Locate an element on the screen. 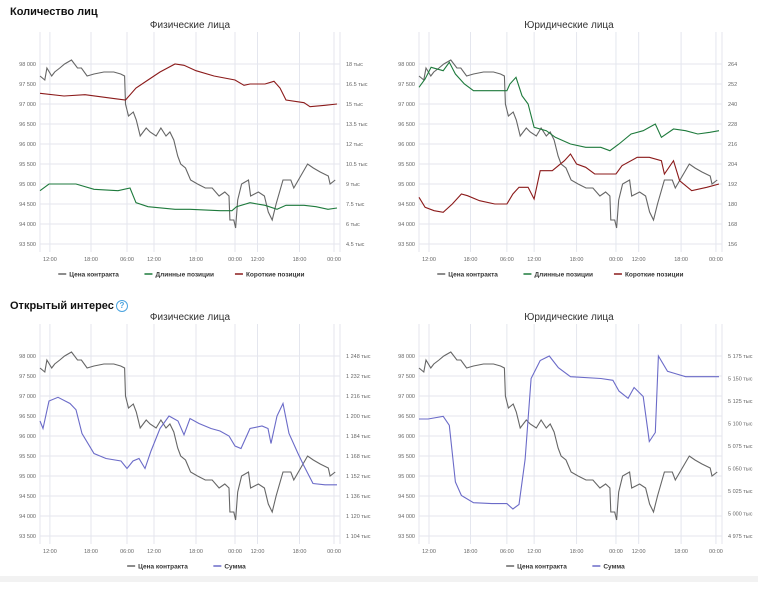 The height and width of the screenshot is (596, 758). right-tick-label: 1 216 тыс is located at coordinates (358, 397).